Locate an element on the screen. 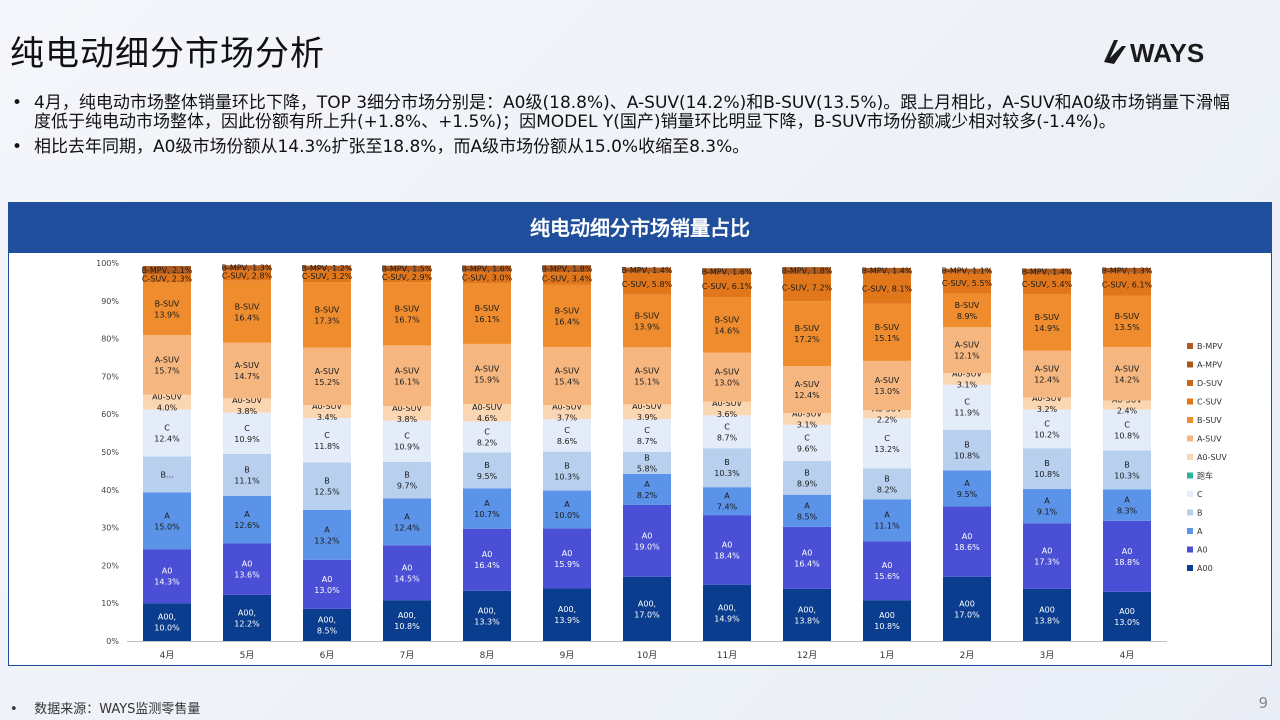 The image size is (1280, 720). data-label: 17.0% is located at coordinates (967, 614).